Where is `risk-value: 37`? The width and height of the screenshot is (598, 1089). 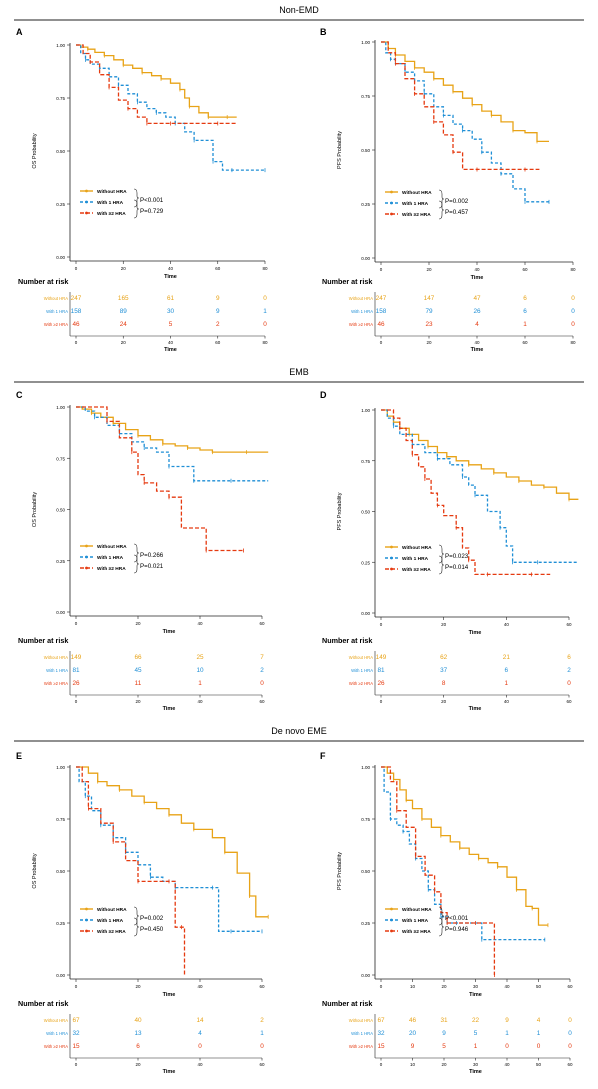
risk-value: 37 is located at coordinates (444, 670).